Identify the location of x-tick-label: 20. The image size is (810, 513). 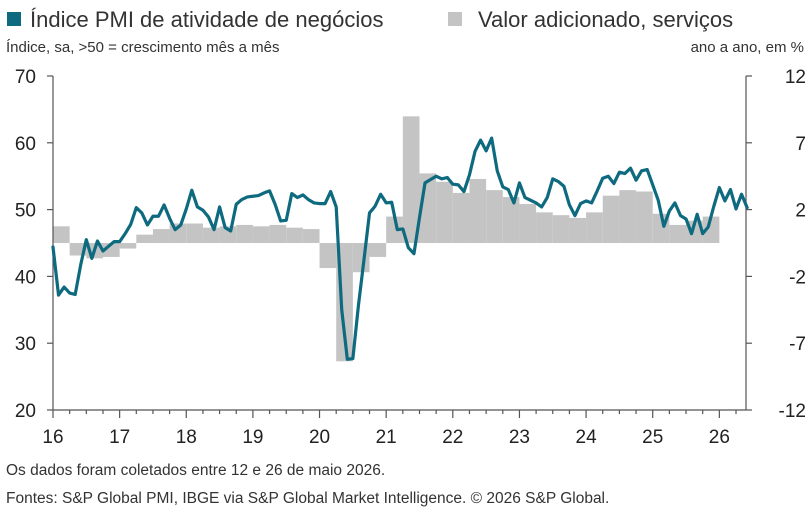
(319, 437).